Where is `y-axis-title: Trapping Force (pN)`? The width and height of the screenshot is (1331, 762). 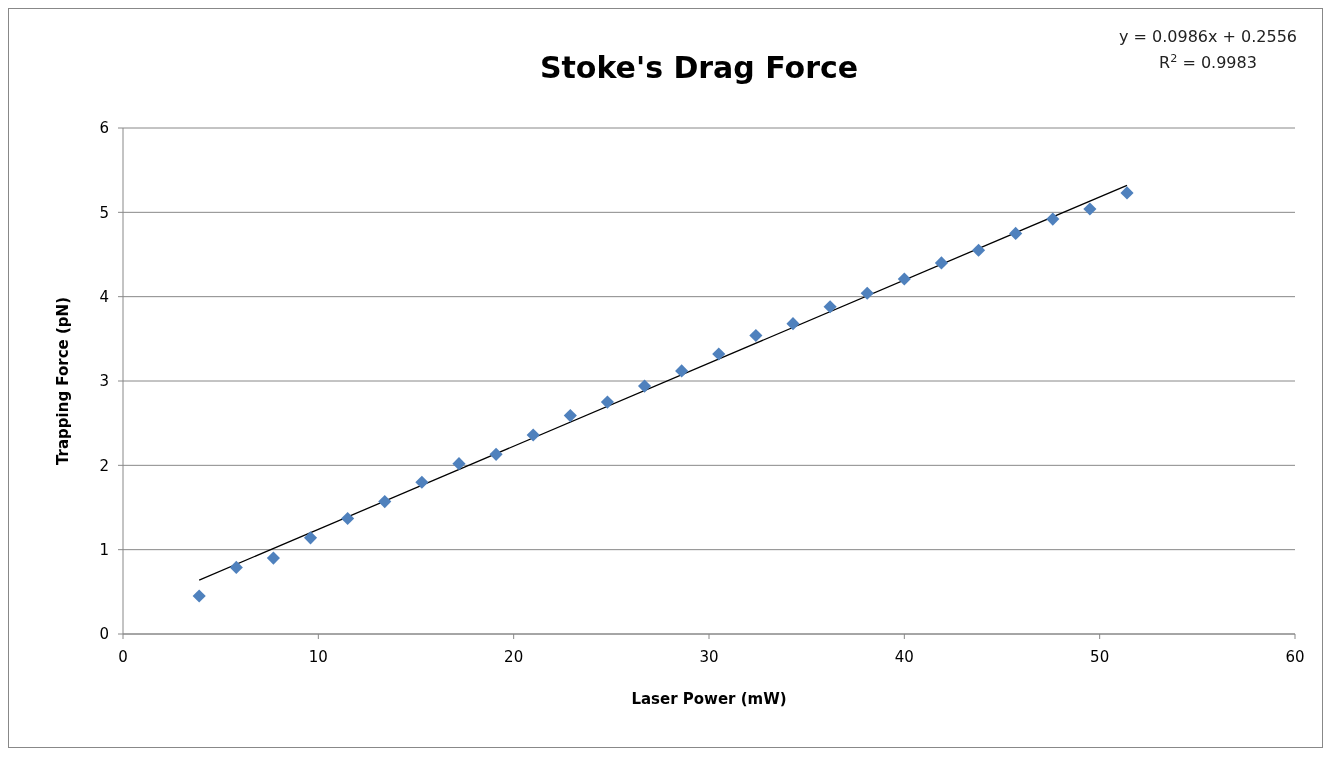 y-axis-title: Trapping Force (pN) is located at coordinates (63, 381).